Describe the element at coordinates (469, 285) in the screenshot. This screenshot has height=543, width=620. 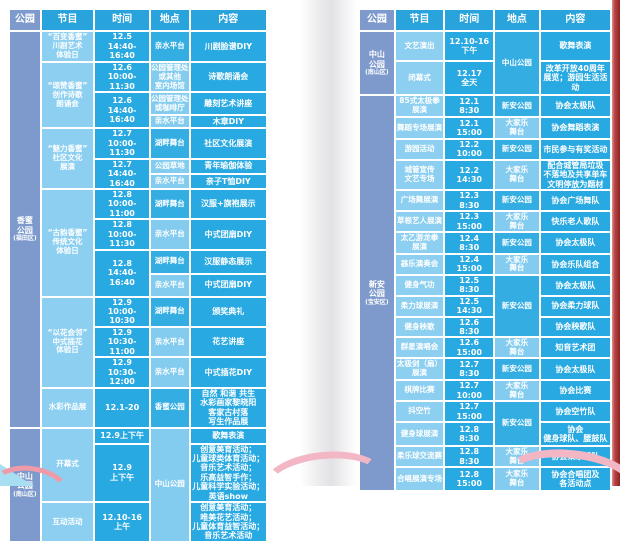
I see `time-cell: 12.5 8:30` at that location.